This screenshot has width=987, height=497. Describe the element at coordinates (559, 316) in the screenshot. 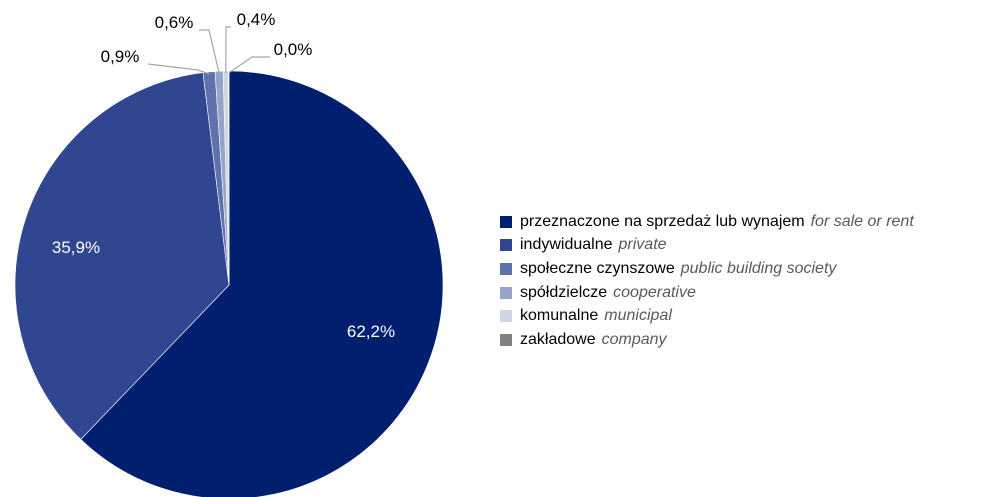

I see `legend-label: komunalne` at that location.